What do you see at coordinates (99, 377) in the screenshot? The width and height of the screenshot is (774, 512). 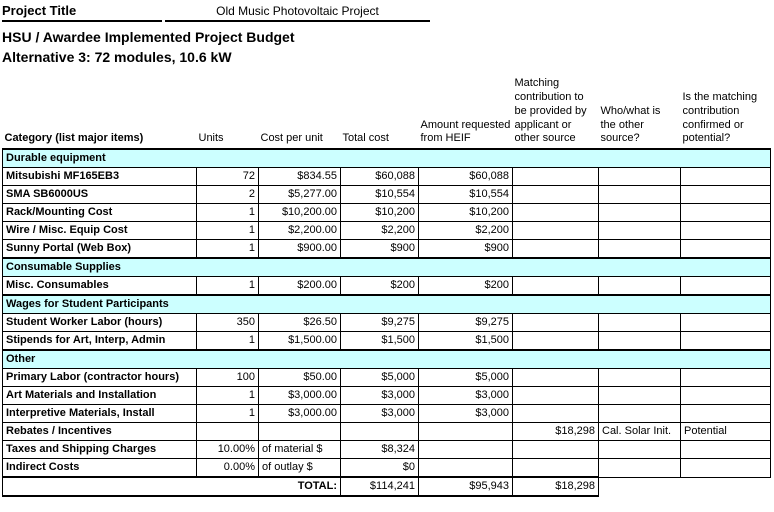 I see `cell: Primary Labor (contractor hours)` at bounding box center [99, 377].